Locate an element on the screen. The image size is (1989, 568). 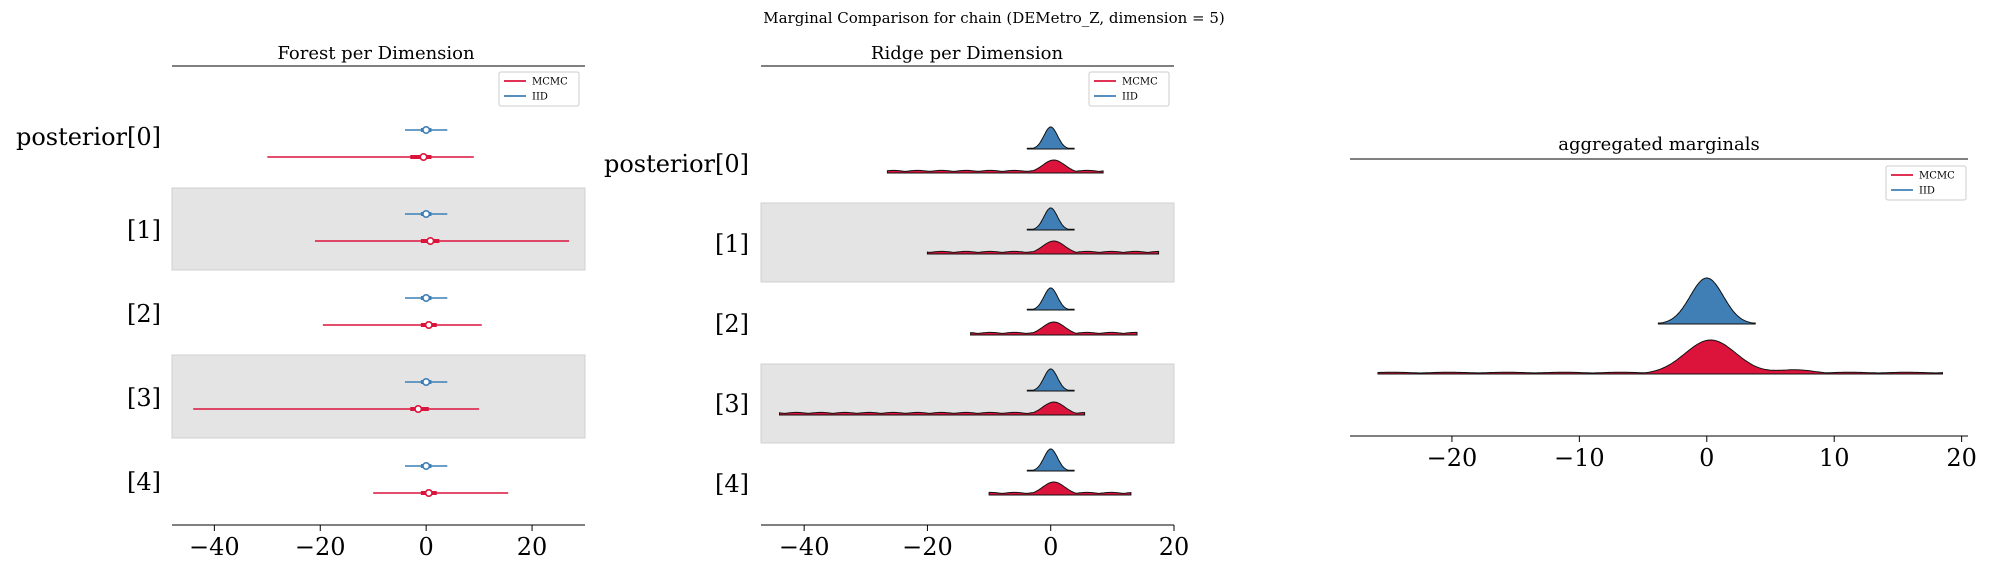
ridge-title: Ridge per Dimension is located at coordinates (967, 53).